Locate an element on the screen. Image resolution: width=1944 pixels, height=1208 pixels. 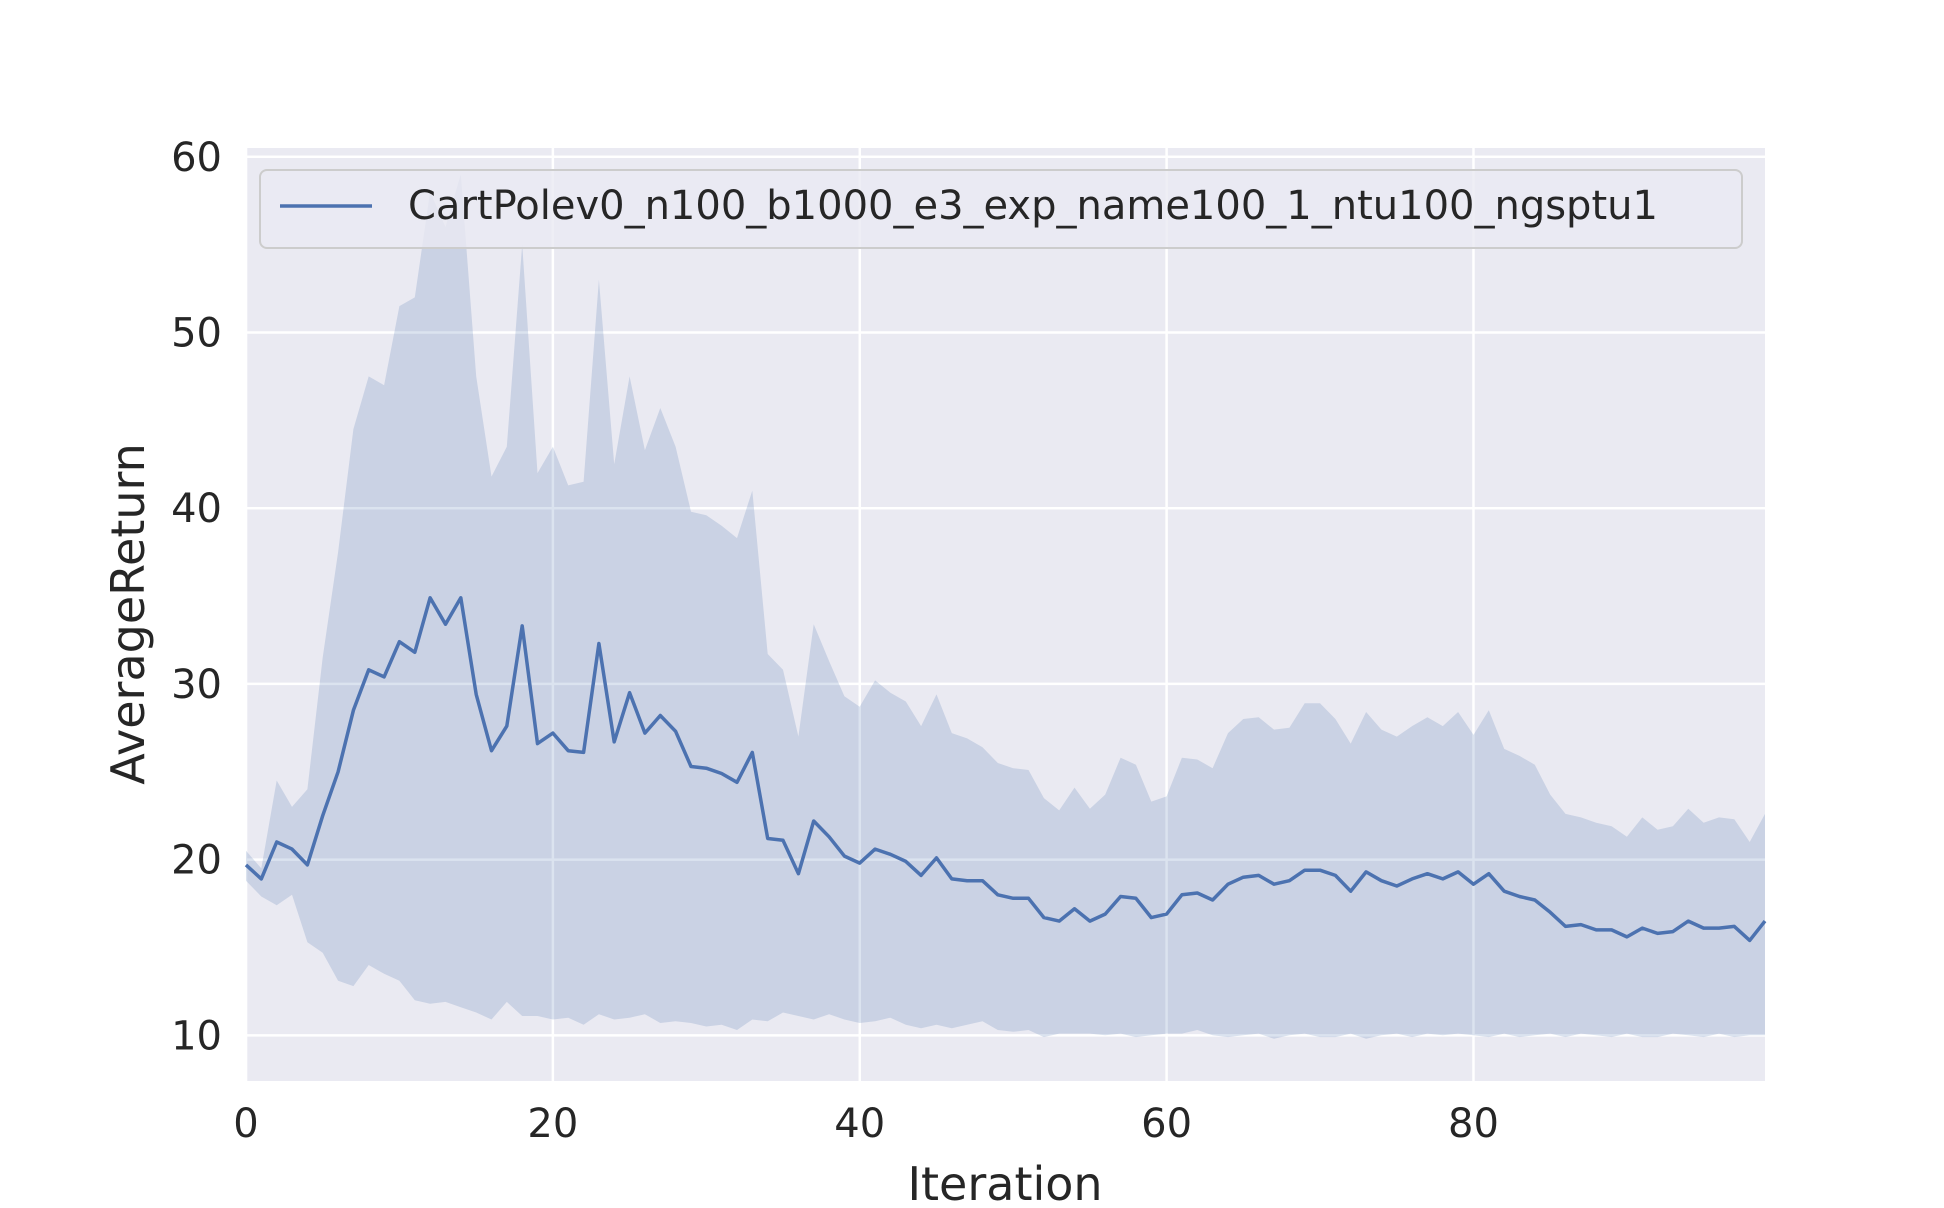
y-tick-label: 20 is located at coordinates (196, 861).